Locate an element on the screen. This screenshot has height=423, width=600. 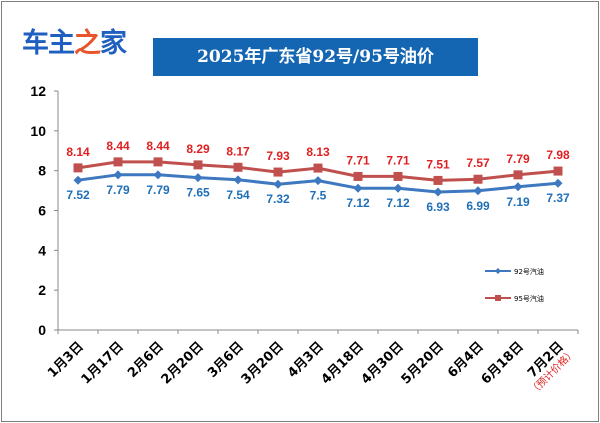
data-label: 7.93 is located at coordinates (278, 156).